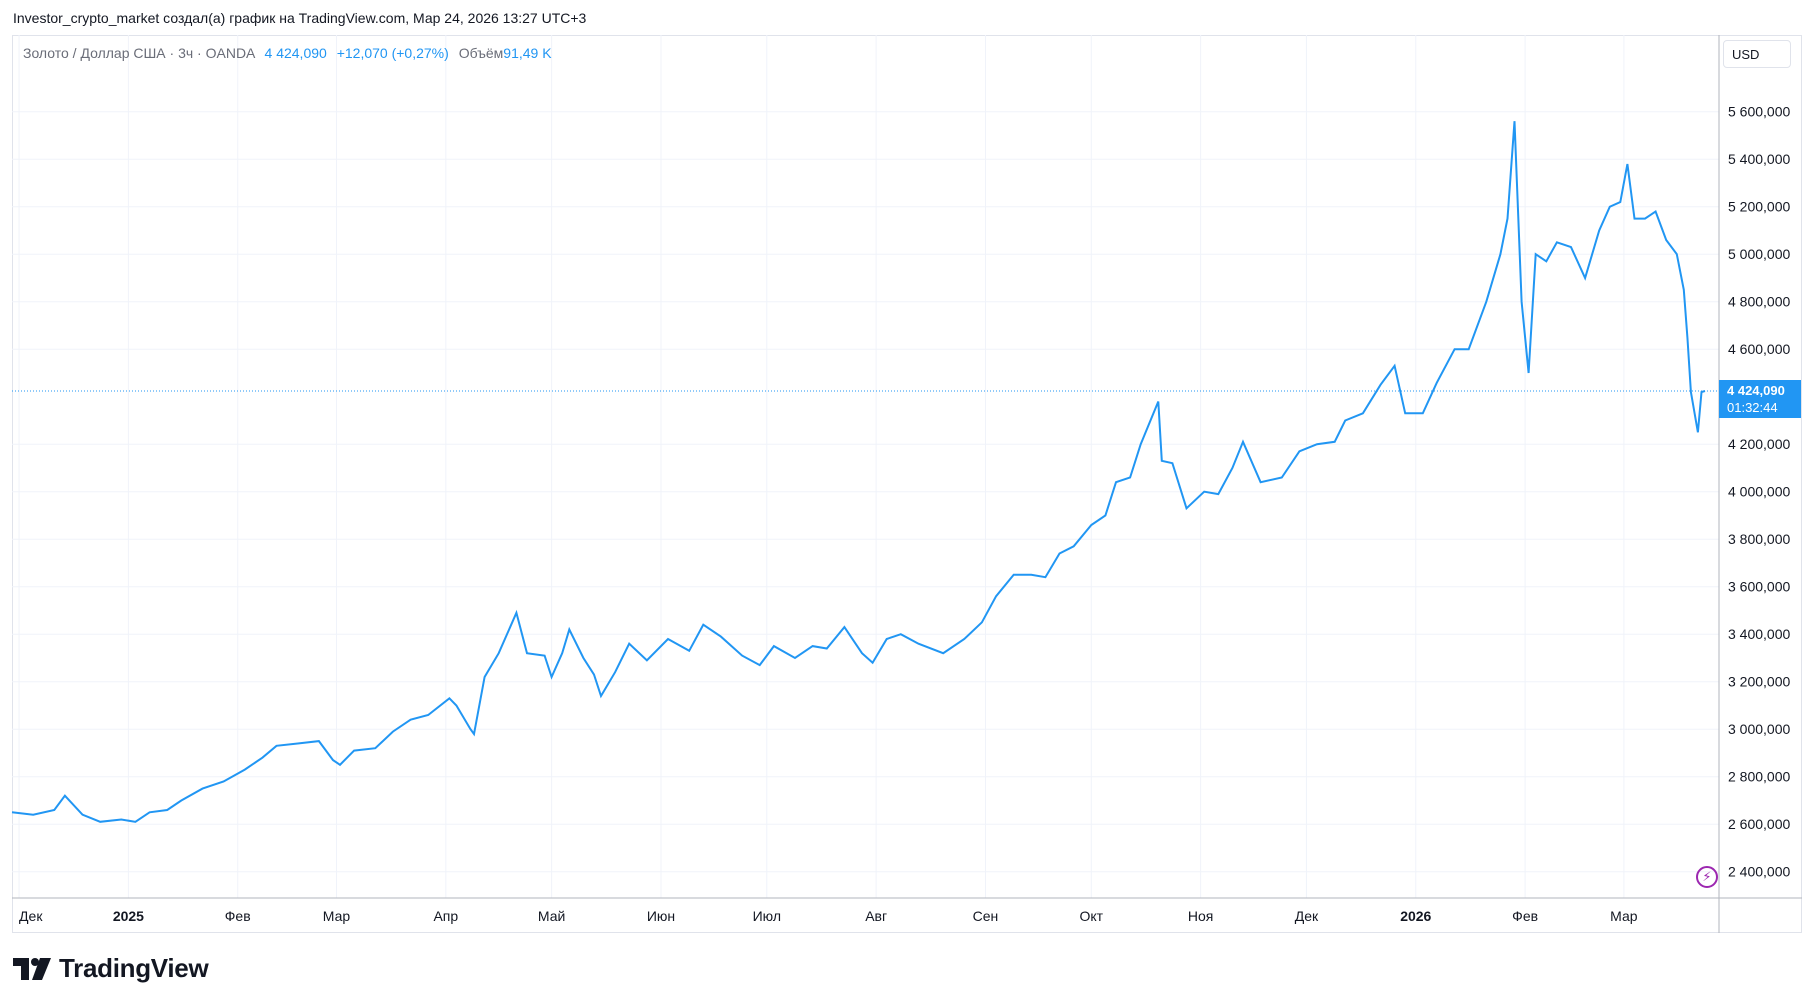  What do you see at coordinates (134, 968) in the screenshot?
I see `brand-name: TradingView` at bounding box center [134, 968].